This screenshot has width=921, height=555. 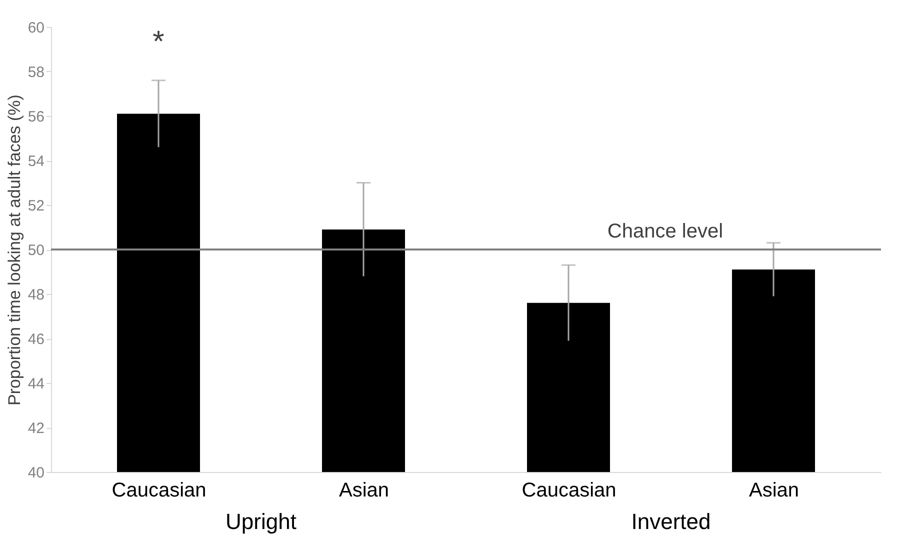 I want to click on y-tick-label: 52, so click(x=36, y=206).